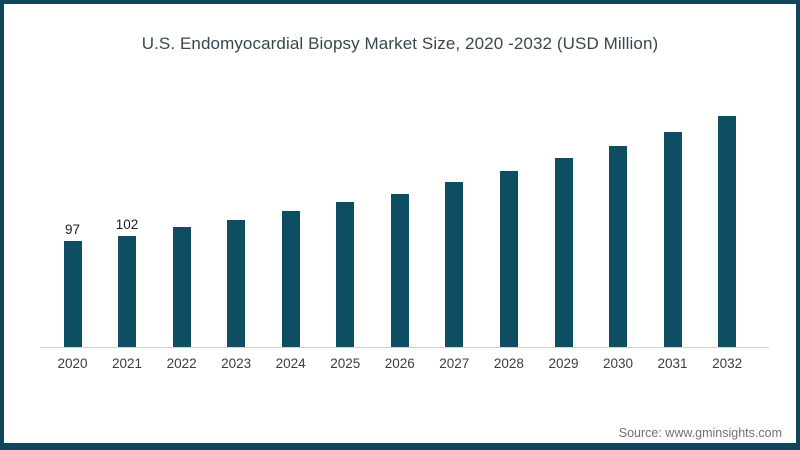 This screenshot has width=800, height=450. I want to click on bar-2022, so click(181, 287).